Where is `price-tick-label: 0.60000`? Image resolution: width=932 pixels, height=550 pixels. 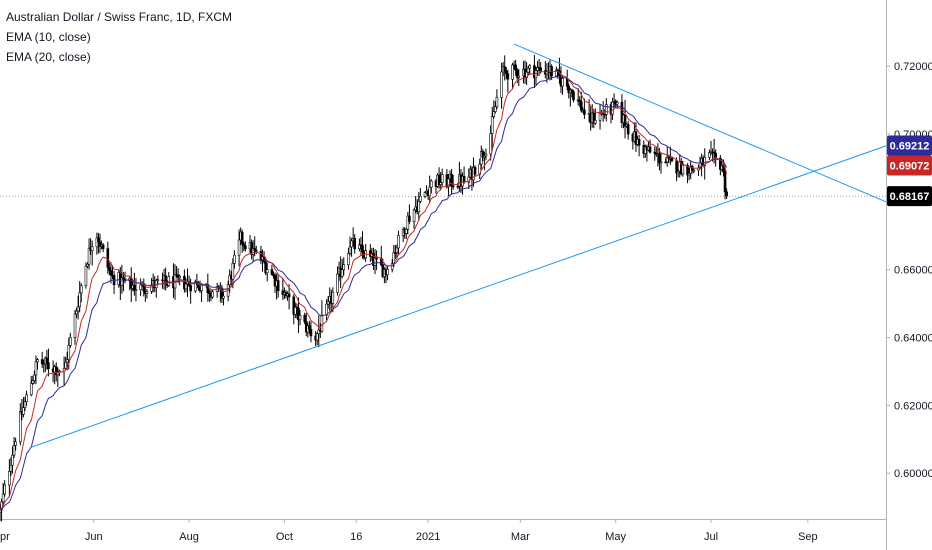
price-tick-label: 0.60000 is located at coordinates (913, 474).